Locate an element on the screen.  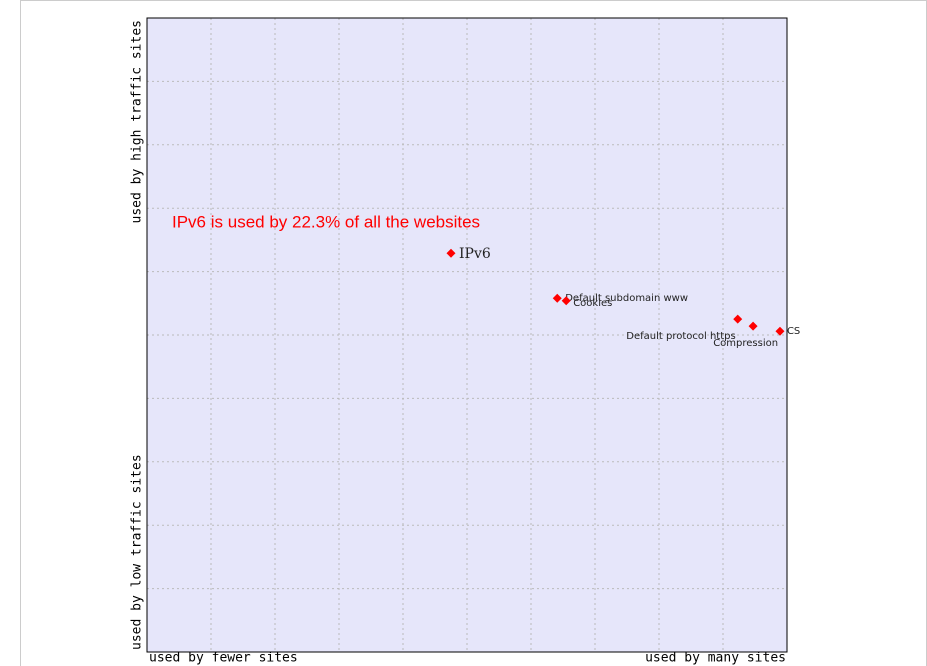
x-axis-label: used by fewer sites is located at coordinates (223, 658).